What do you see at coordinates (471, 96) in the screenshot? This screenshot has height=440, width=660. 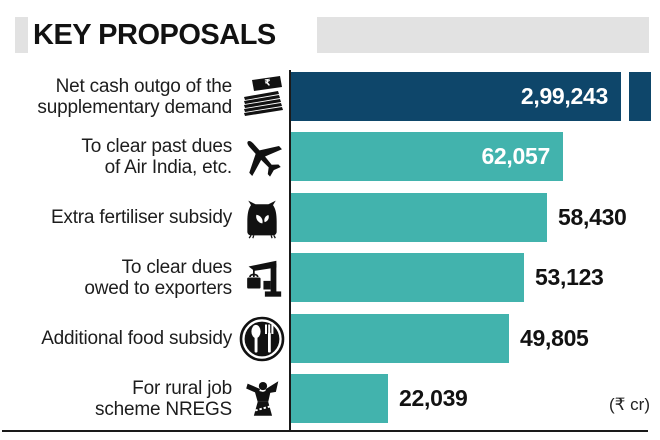 I see `bar-net-cash-outgo: 2,99,243` at bounding box center [471, 96].